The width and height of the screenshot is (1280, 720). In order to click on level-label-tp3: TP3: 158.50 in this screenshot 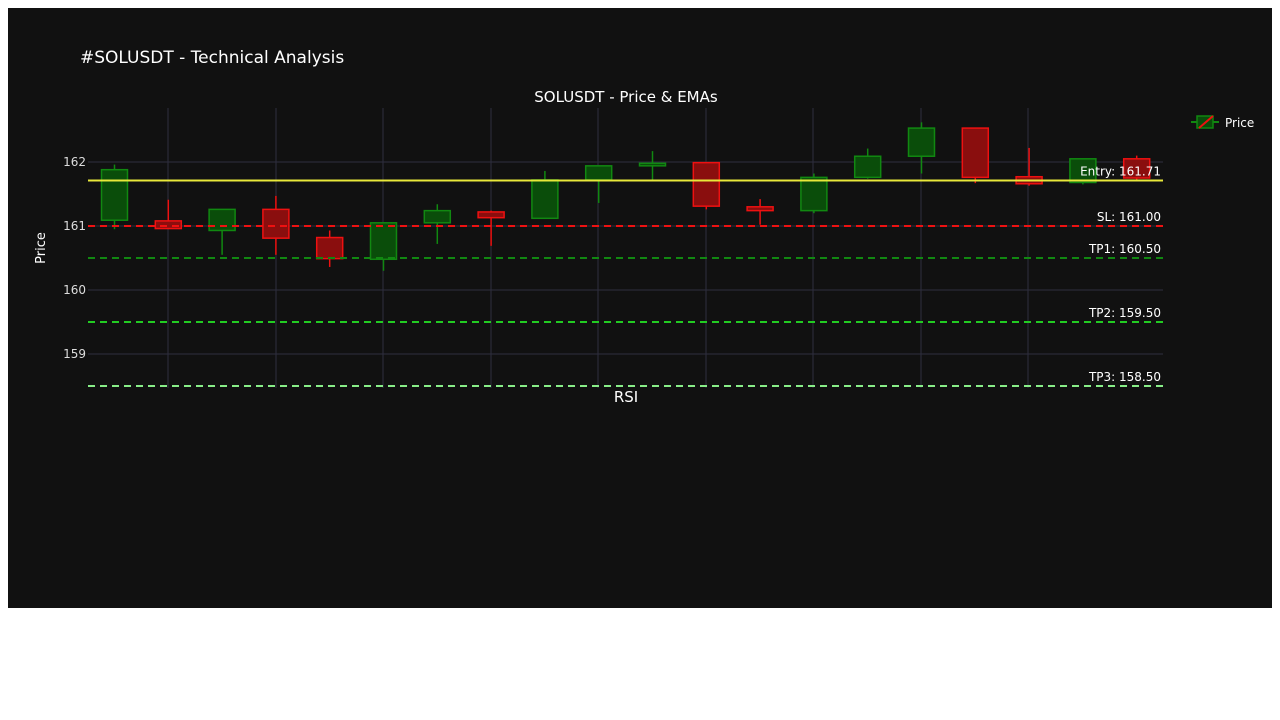, I will do `click(1124, 377)`.